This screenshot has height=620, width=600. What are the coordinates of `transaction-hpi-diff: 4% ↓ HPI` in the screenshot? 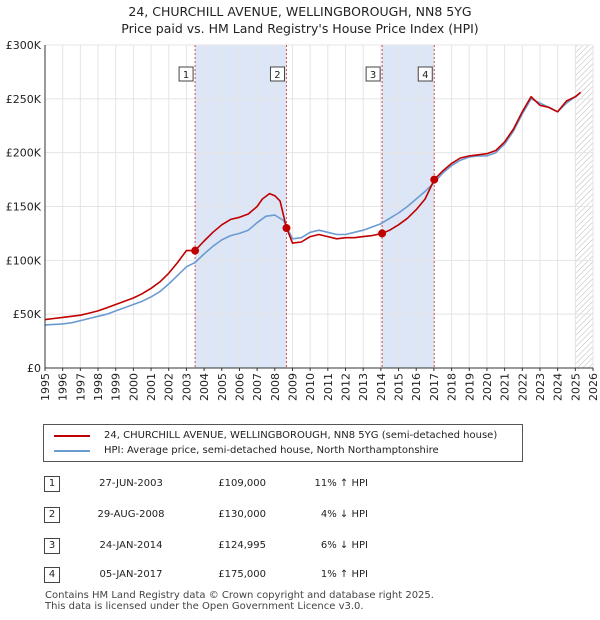 It's located at (344, 514).